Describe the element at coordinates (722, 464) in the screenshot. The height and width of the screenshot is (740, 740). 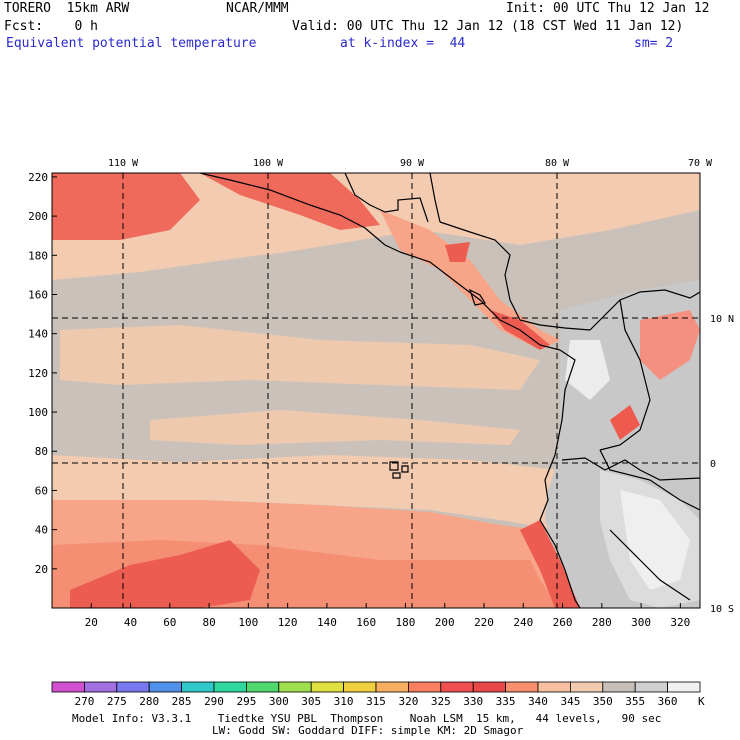
I see `latitude-labels: 10 N 0 10 S` at that location.